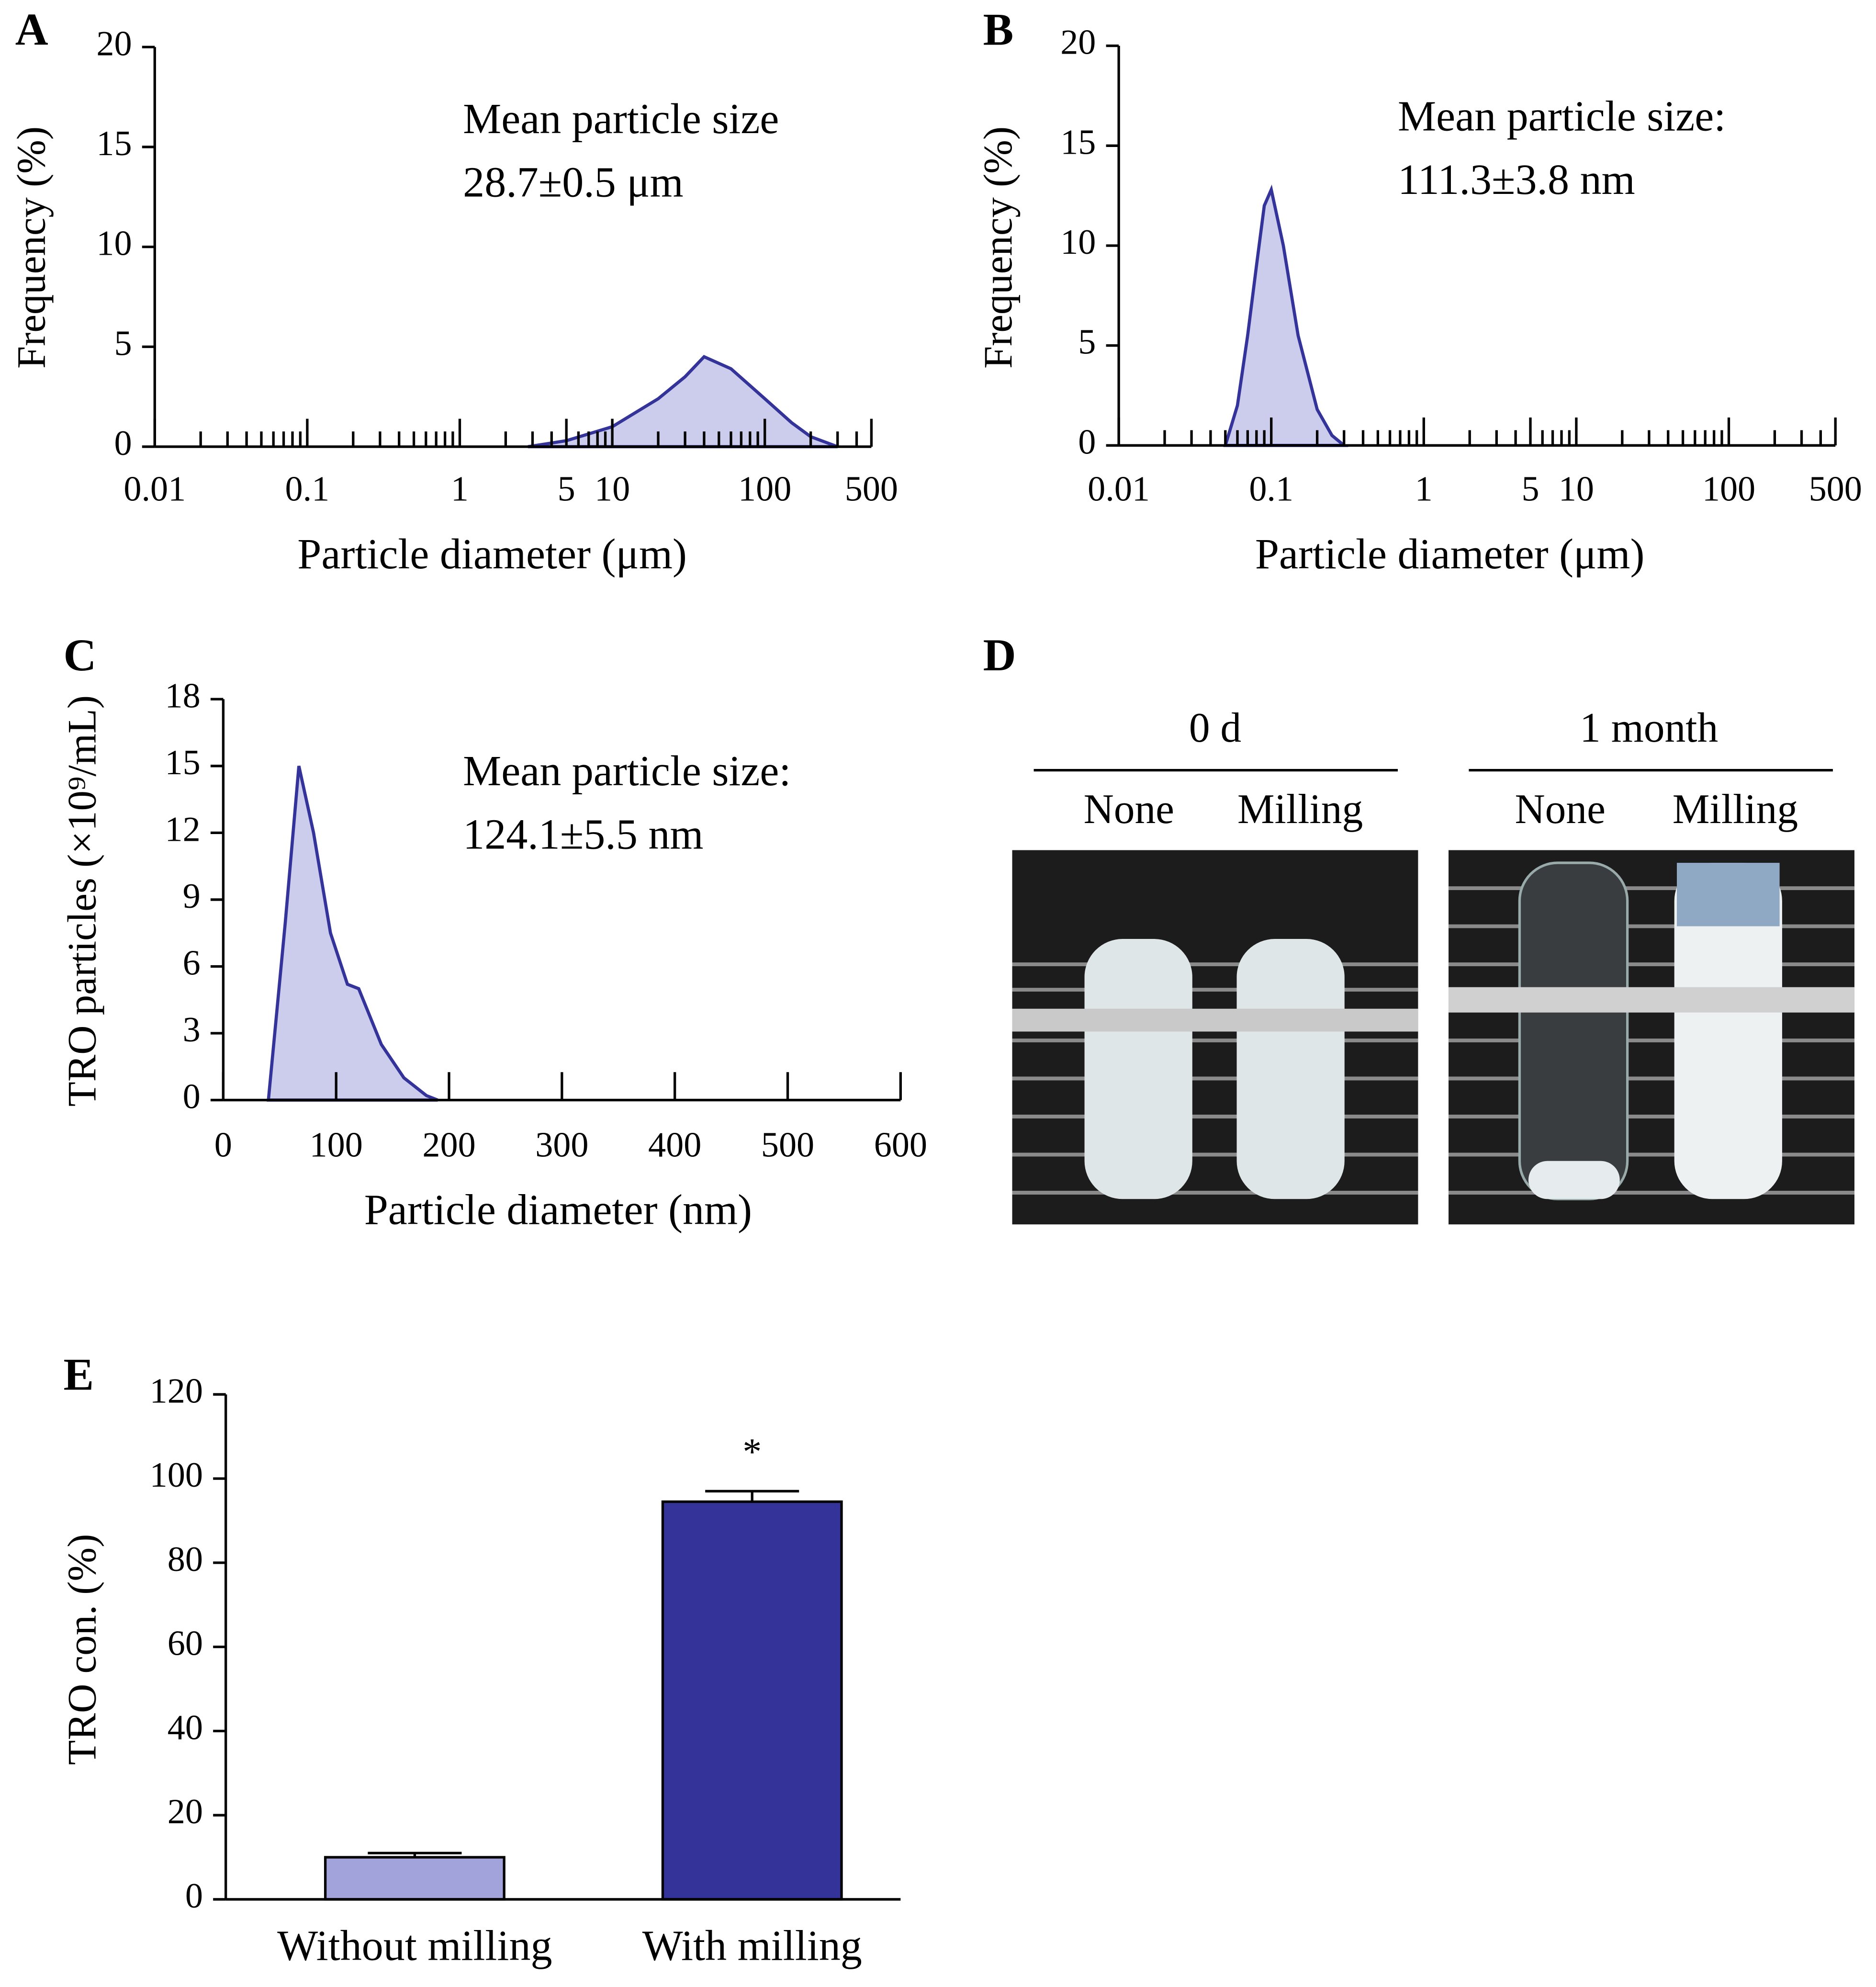  I want to click on panel-d: D 0 d 1 month None Milling None Milling, so click(1418, 928).